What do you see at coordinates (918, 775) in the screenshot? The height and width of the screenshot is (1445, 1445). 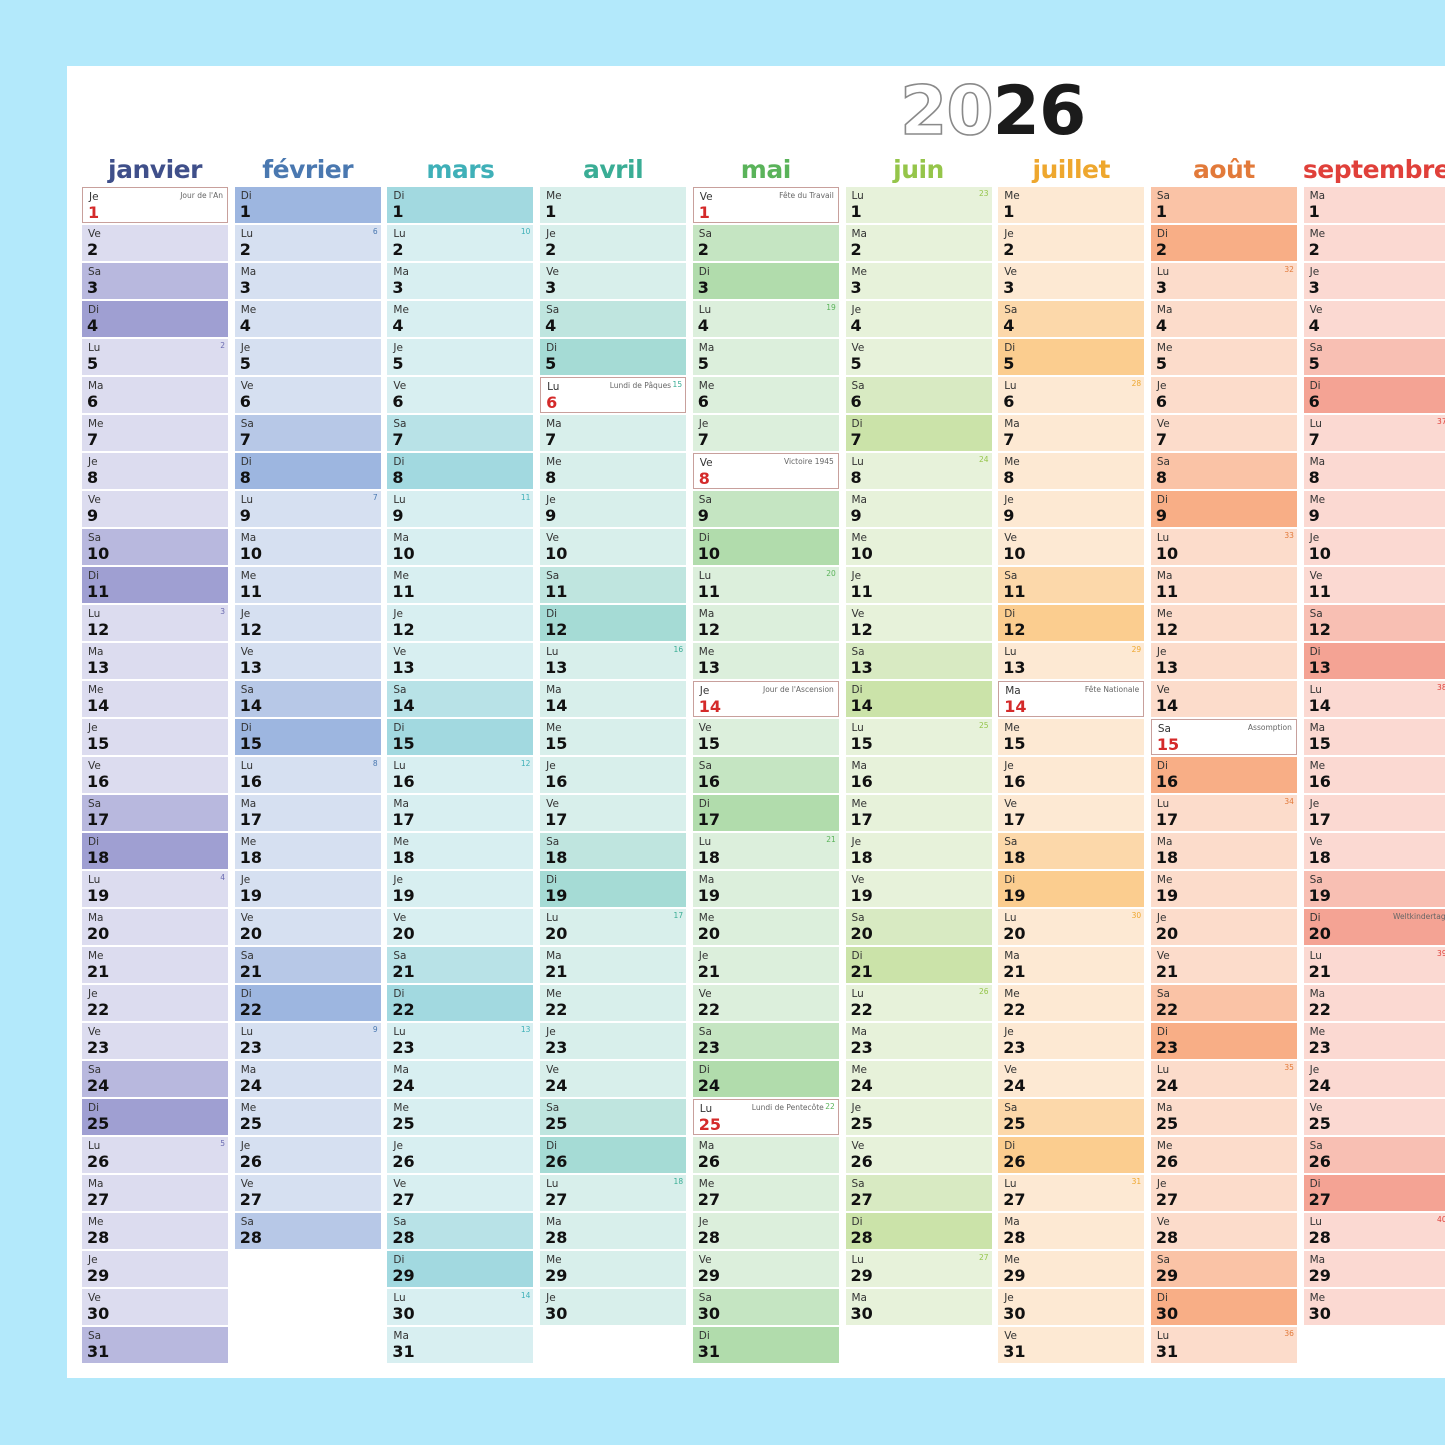 I see `day-cell: Ma 16` at bounding box center [918, 775].